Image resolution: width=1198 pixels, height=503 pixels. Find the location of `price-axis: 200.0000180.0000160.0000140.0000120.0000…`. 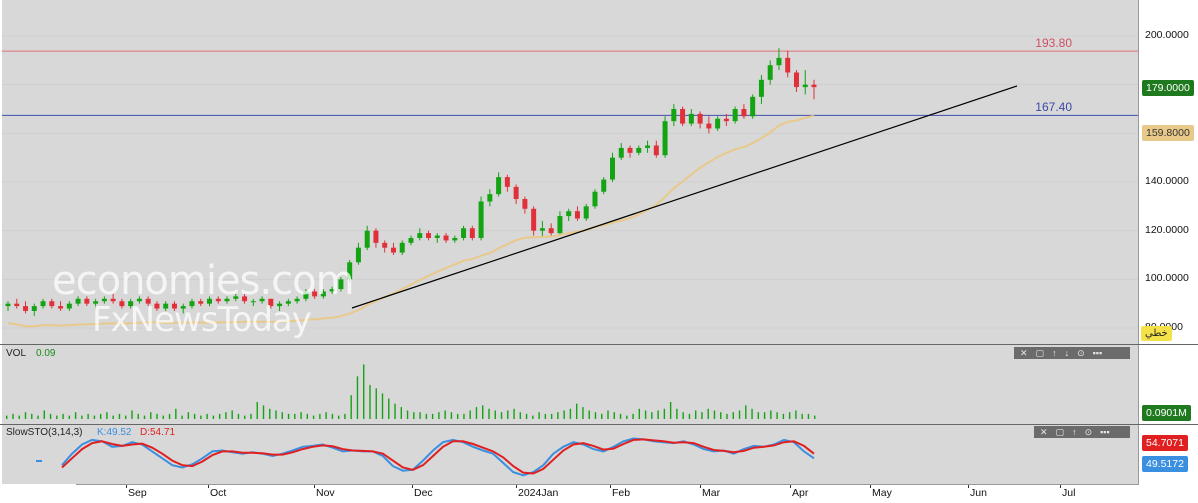

price-axis: 200.0000180.0000160.0000140.0000120.0000… is located at coordinates (1168, 172).